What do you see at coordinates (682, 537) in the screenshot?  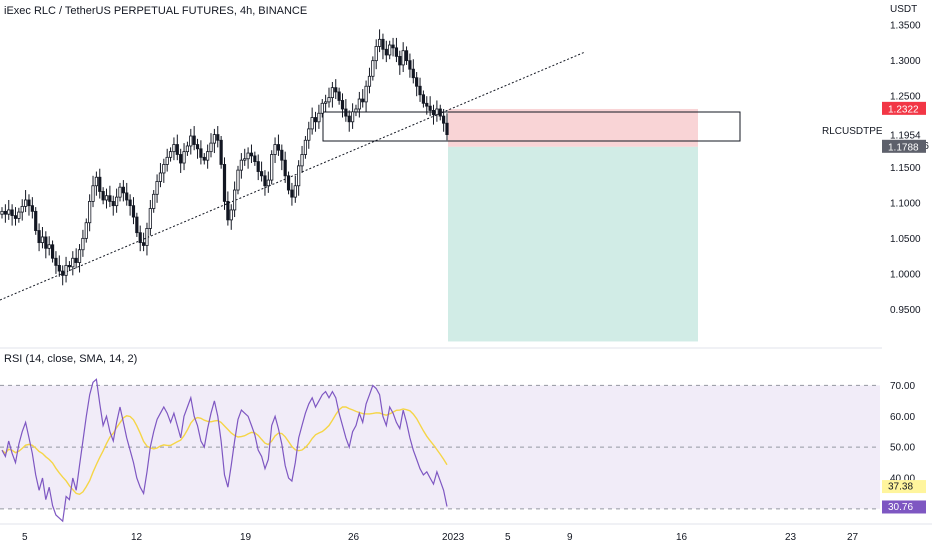 I see `time-tick-label: 16` at bounding box center [682, 537].